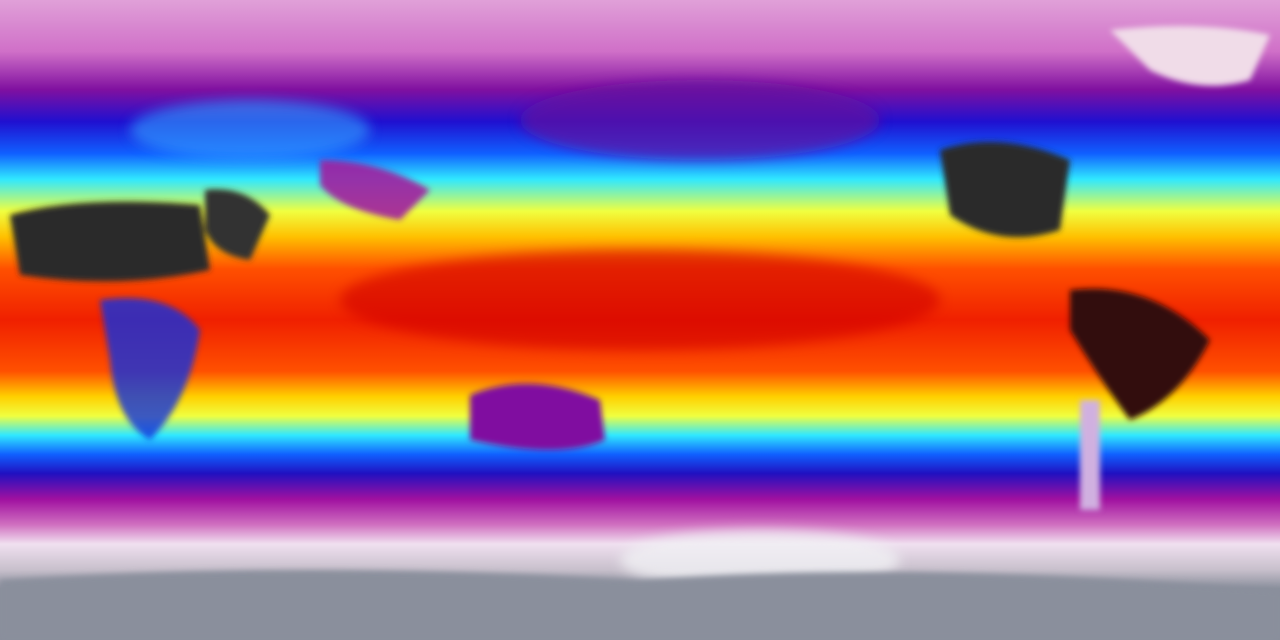  What do you see at coordinates (110, 241) in the screenshot?
I see `sahara-region` at bounding box center [110, 241].